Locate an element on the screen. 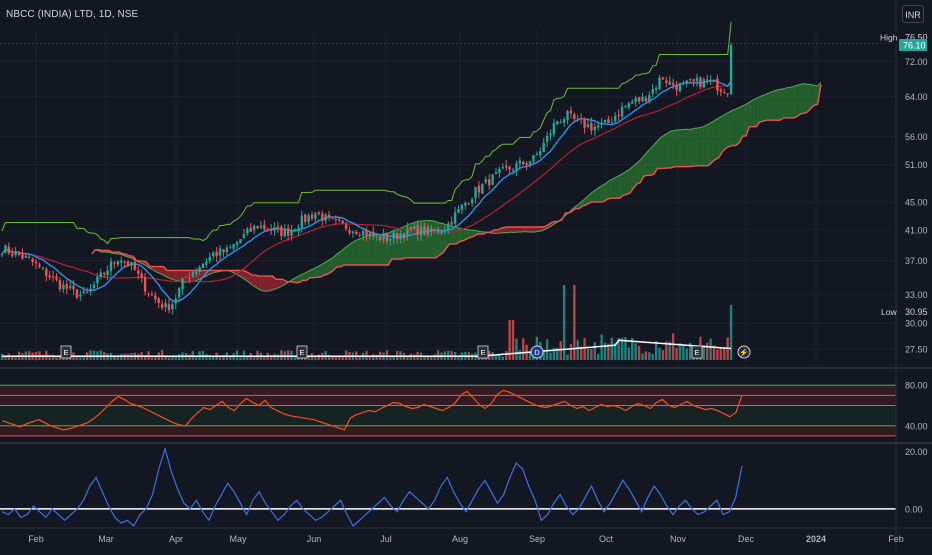 The image size is (932, 555). price-tick-label: 45.00 is located at coordinates (916, 203).